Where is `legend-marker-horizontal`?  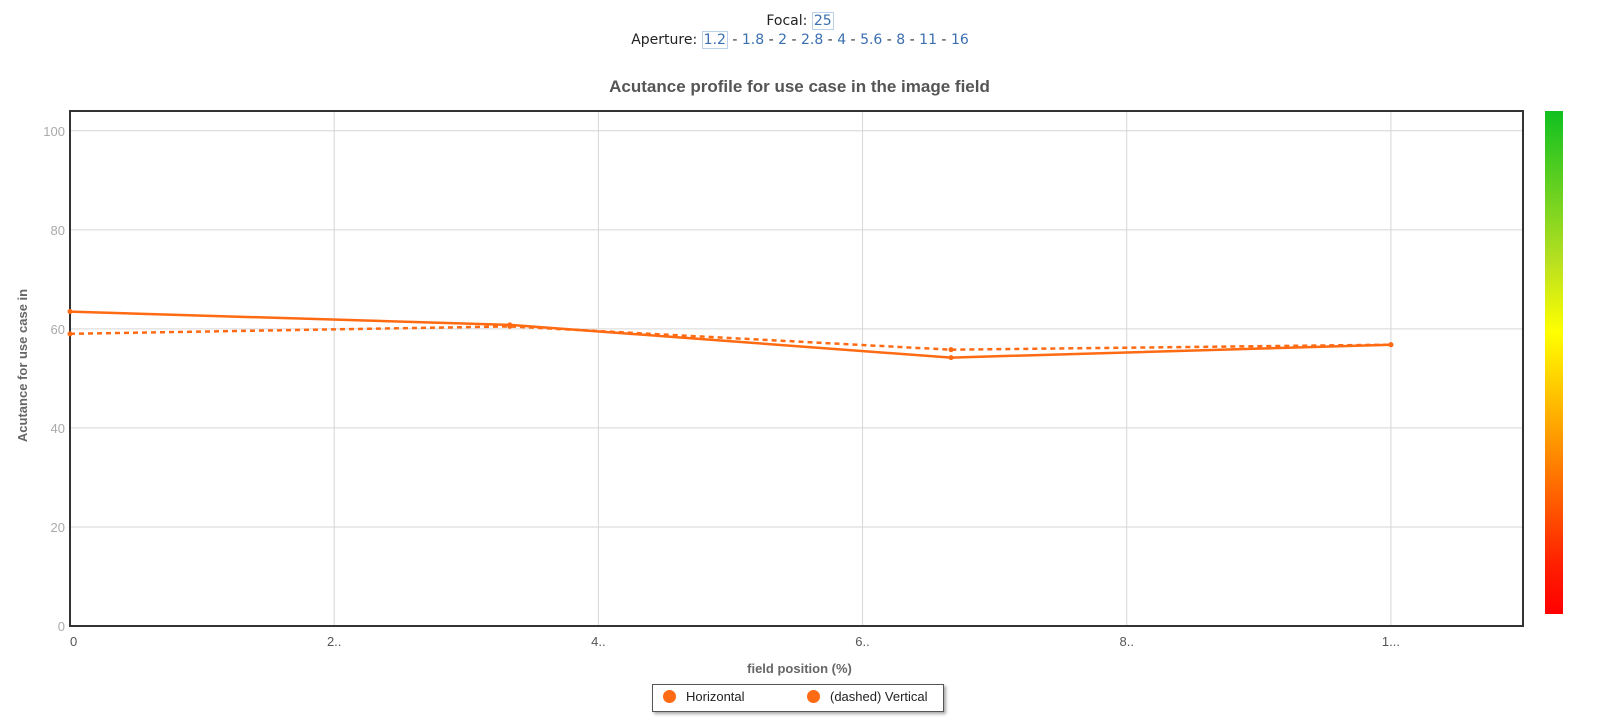
legend-marker-horizontal is located at coordinates (669, 696).